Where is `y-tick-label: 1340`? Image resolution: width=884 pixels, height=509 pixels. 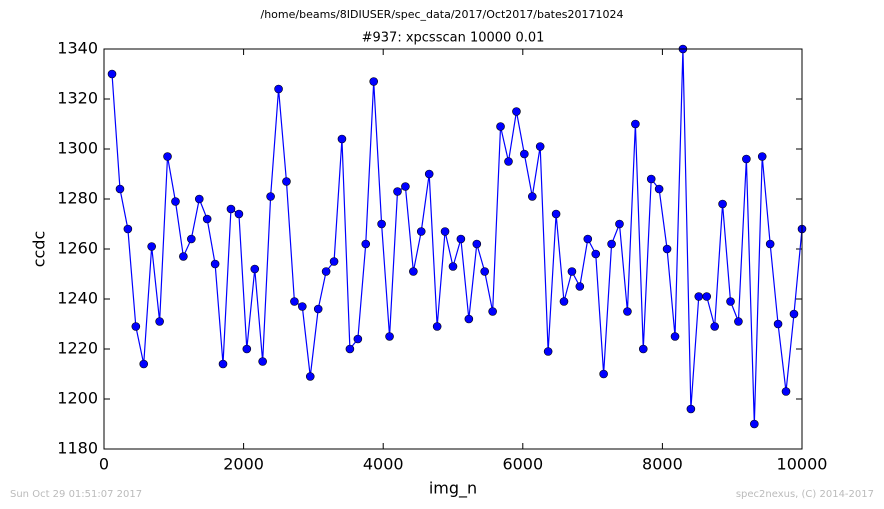
y-tick-label: 1340 is located at coordinates (77, 48).